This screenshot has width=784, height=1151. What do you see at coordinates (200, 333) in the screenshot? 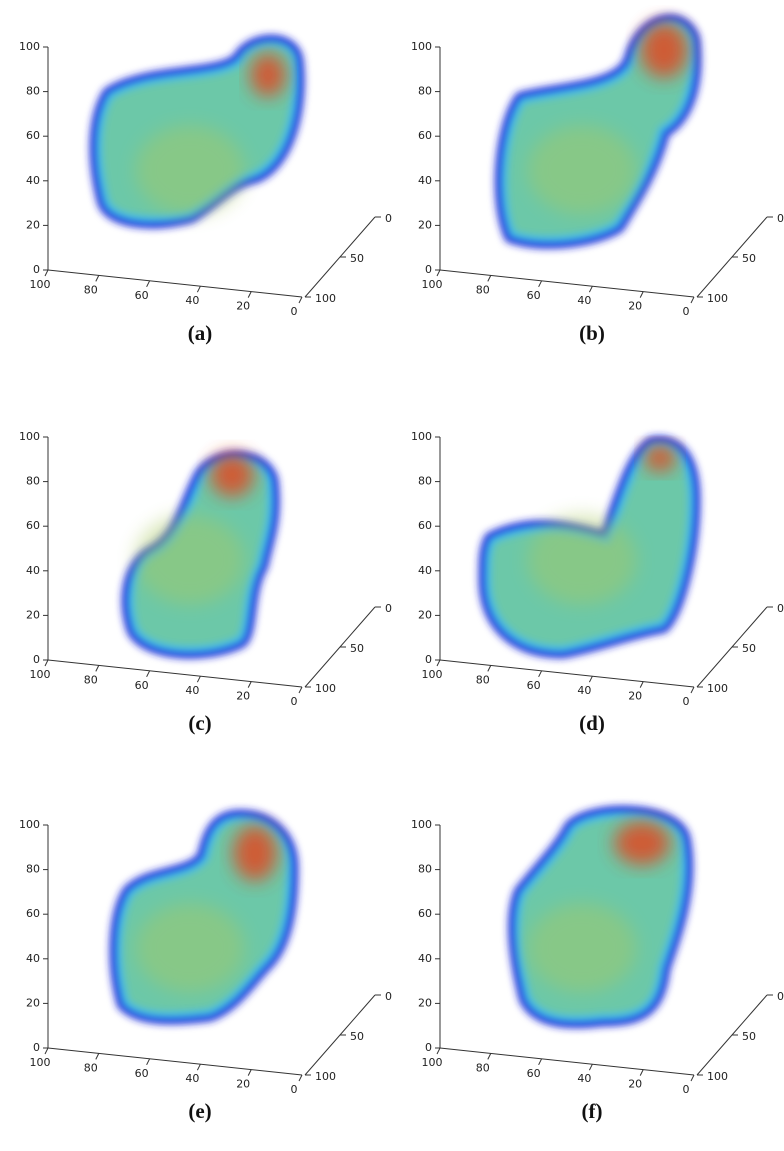
I see `panel-caption: (a)` at bounding box center [200, 333].